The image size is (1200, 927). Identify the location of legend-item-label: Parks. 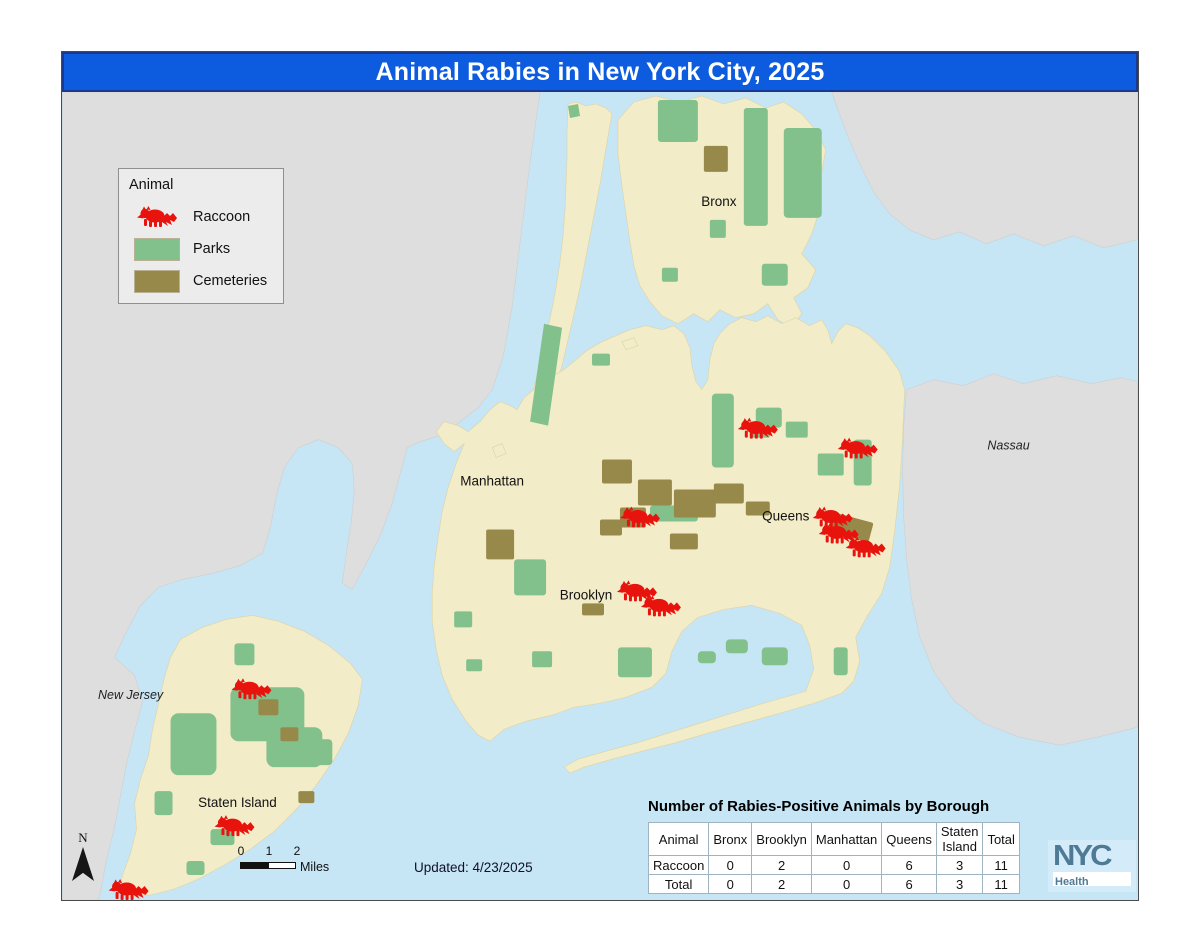
(212, 249).